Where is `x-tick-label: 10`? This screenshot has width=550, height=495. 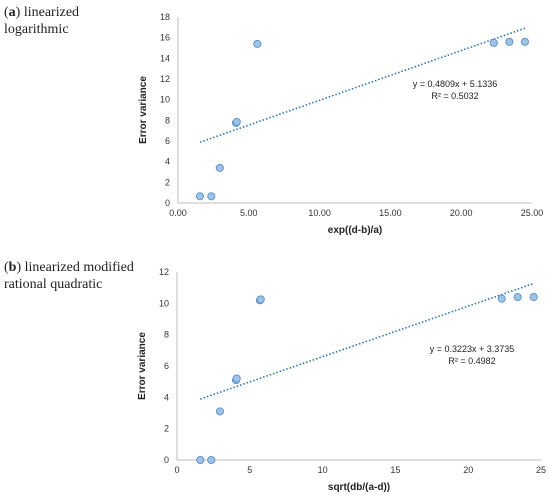
x-tick-label: 10 is located at coordinates (323, 470).